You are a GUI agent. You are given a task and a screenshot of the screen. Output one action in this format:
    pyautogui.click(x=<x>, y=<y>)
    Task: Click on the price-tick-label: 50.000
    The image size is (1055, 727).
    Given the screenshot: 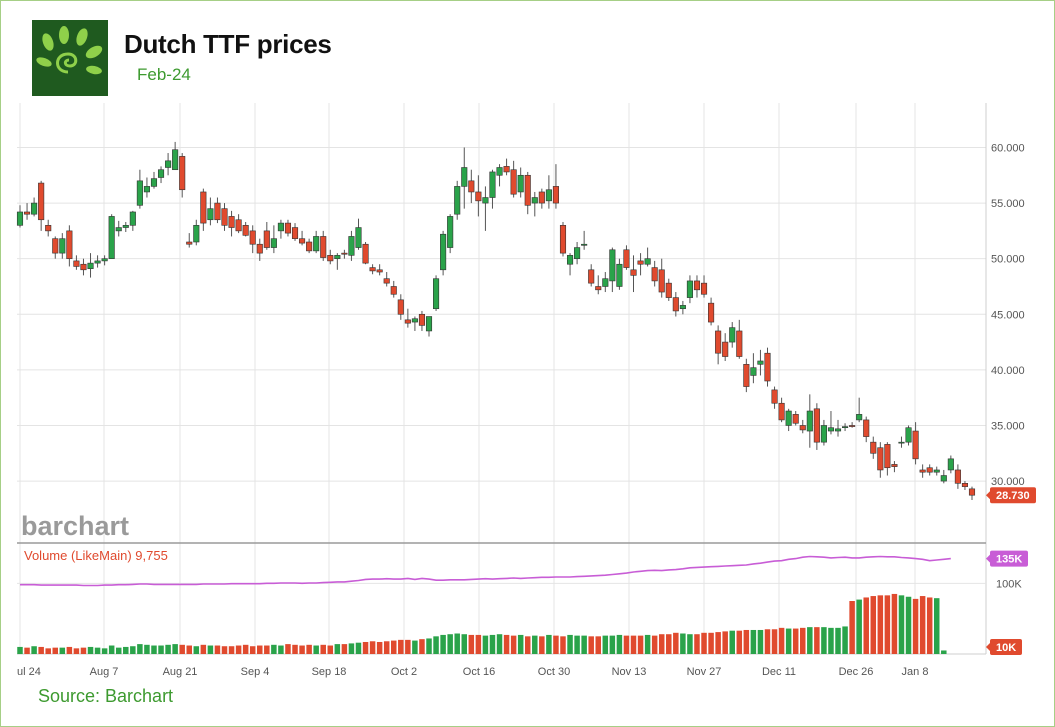 What is the action you would take?
    pyautogui.click(x=1008, y=260)
    